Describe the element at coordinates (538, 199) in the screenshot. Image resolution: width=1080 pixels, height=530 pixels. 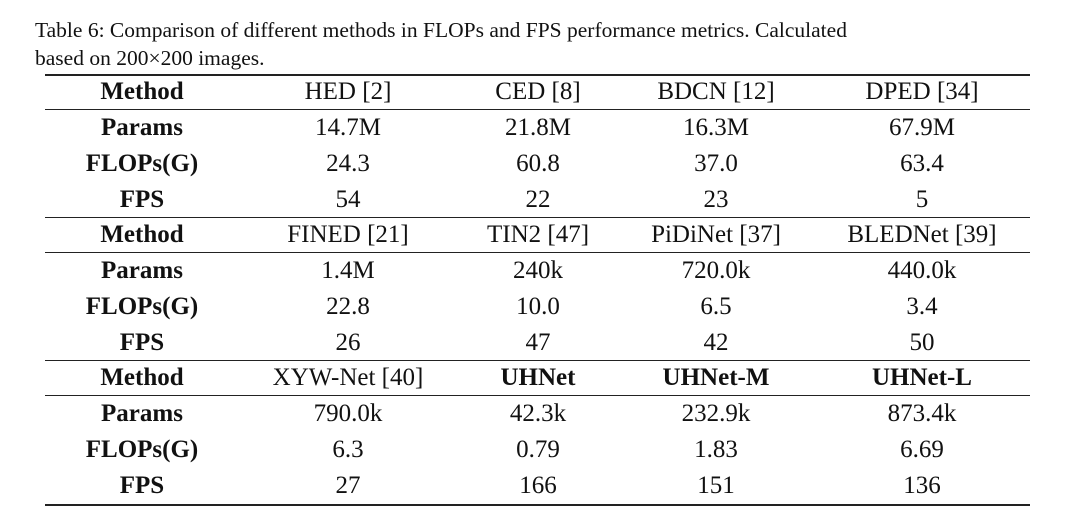
I see `table-cell: 22` at that location.